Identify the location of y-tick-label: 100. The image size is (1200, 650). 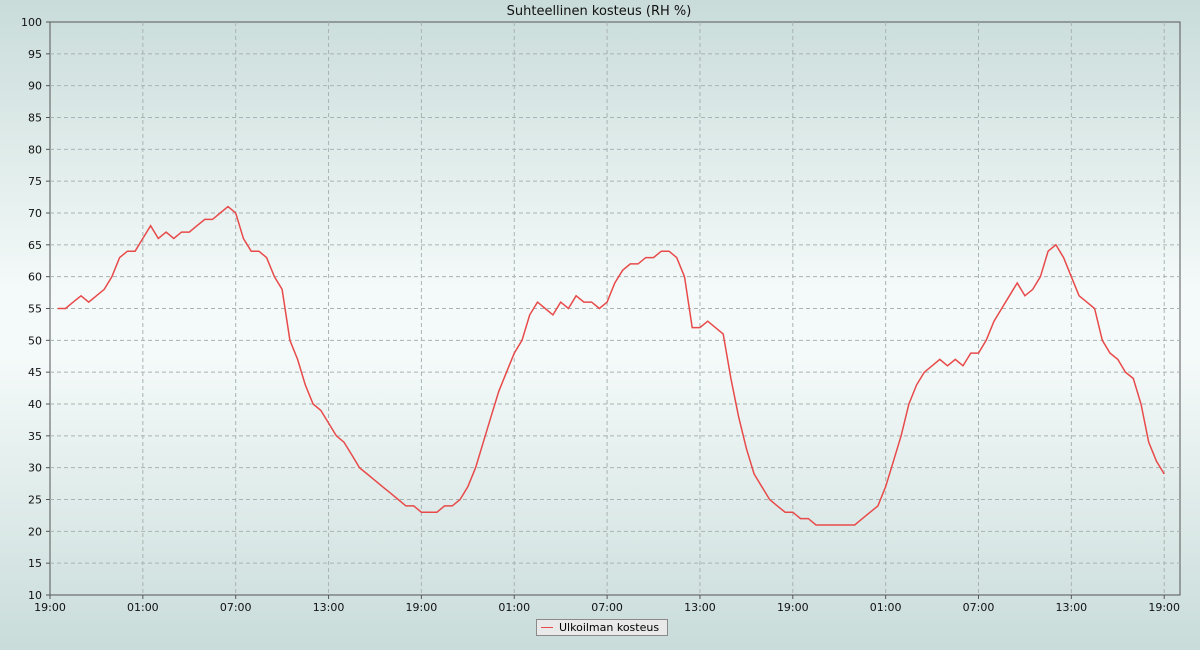
(31, 22).